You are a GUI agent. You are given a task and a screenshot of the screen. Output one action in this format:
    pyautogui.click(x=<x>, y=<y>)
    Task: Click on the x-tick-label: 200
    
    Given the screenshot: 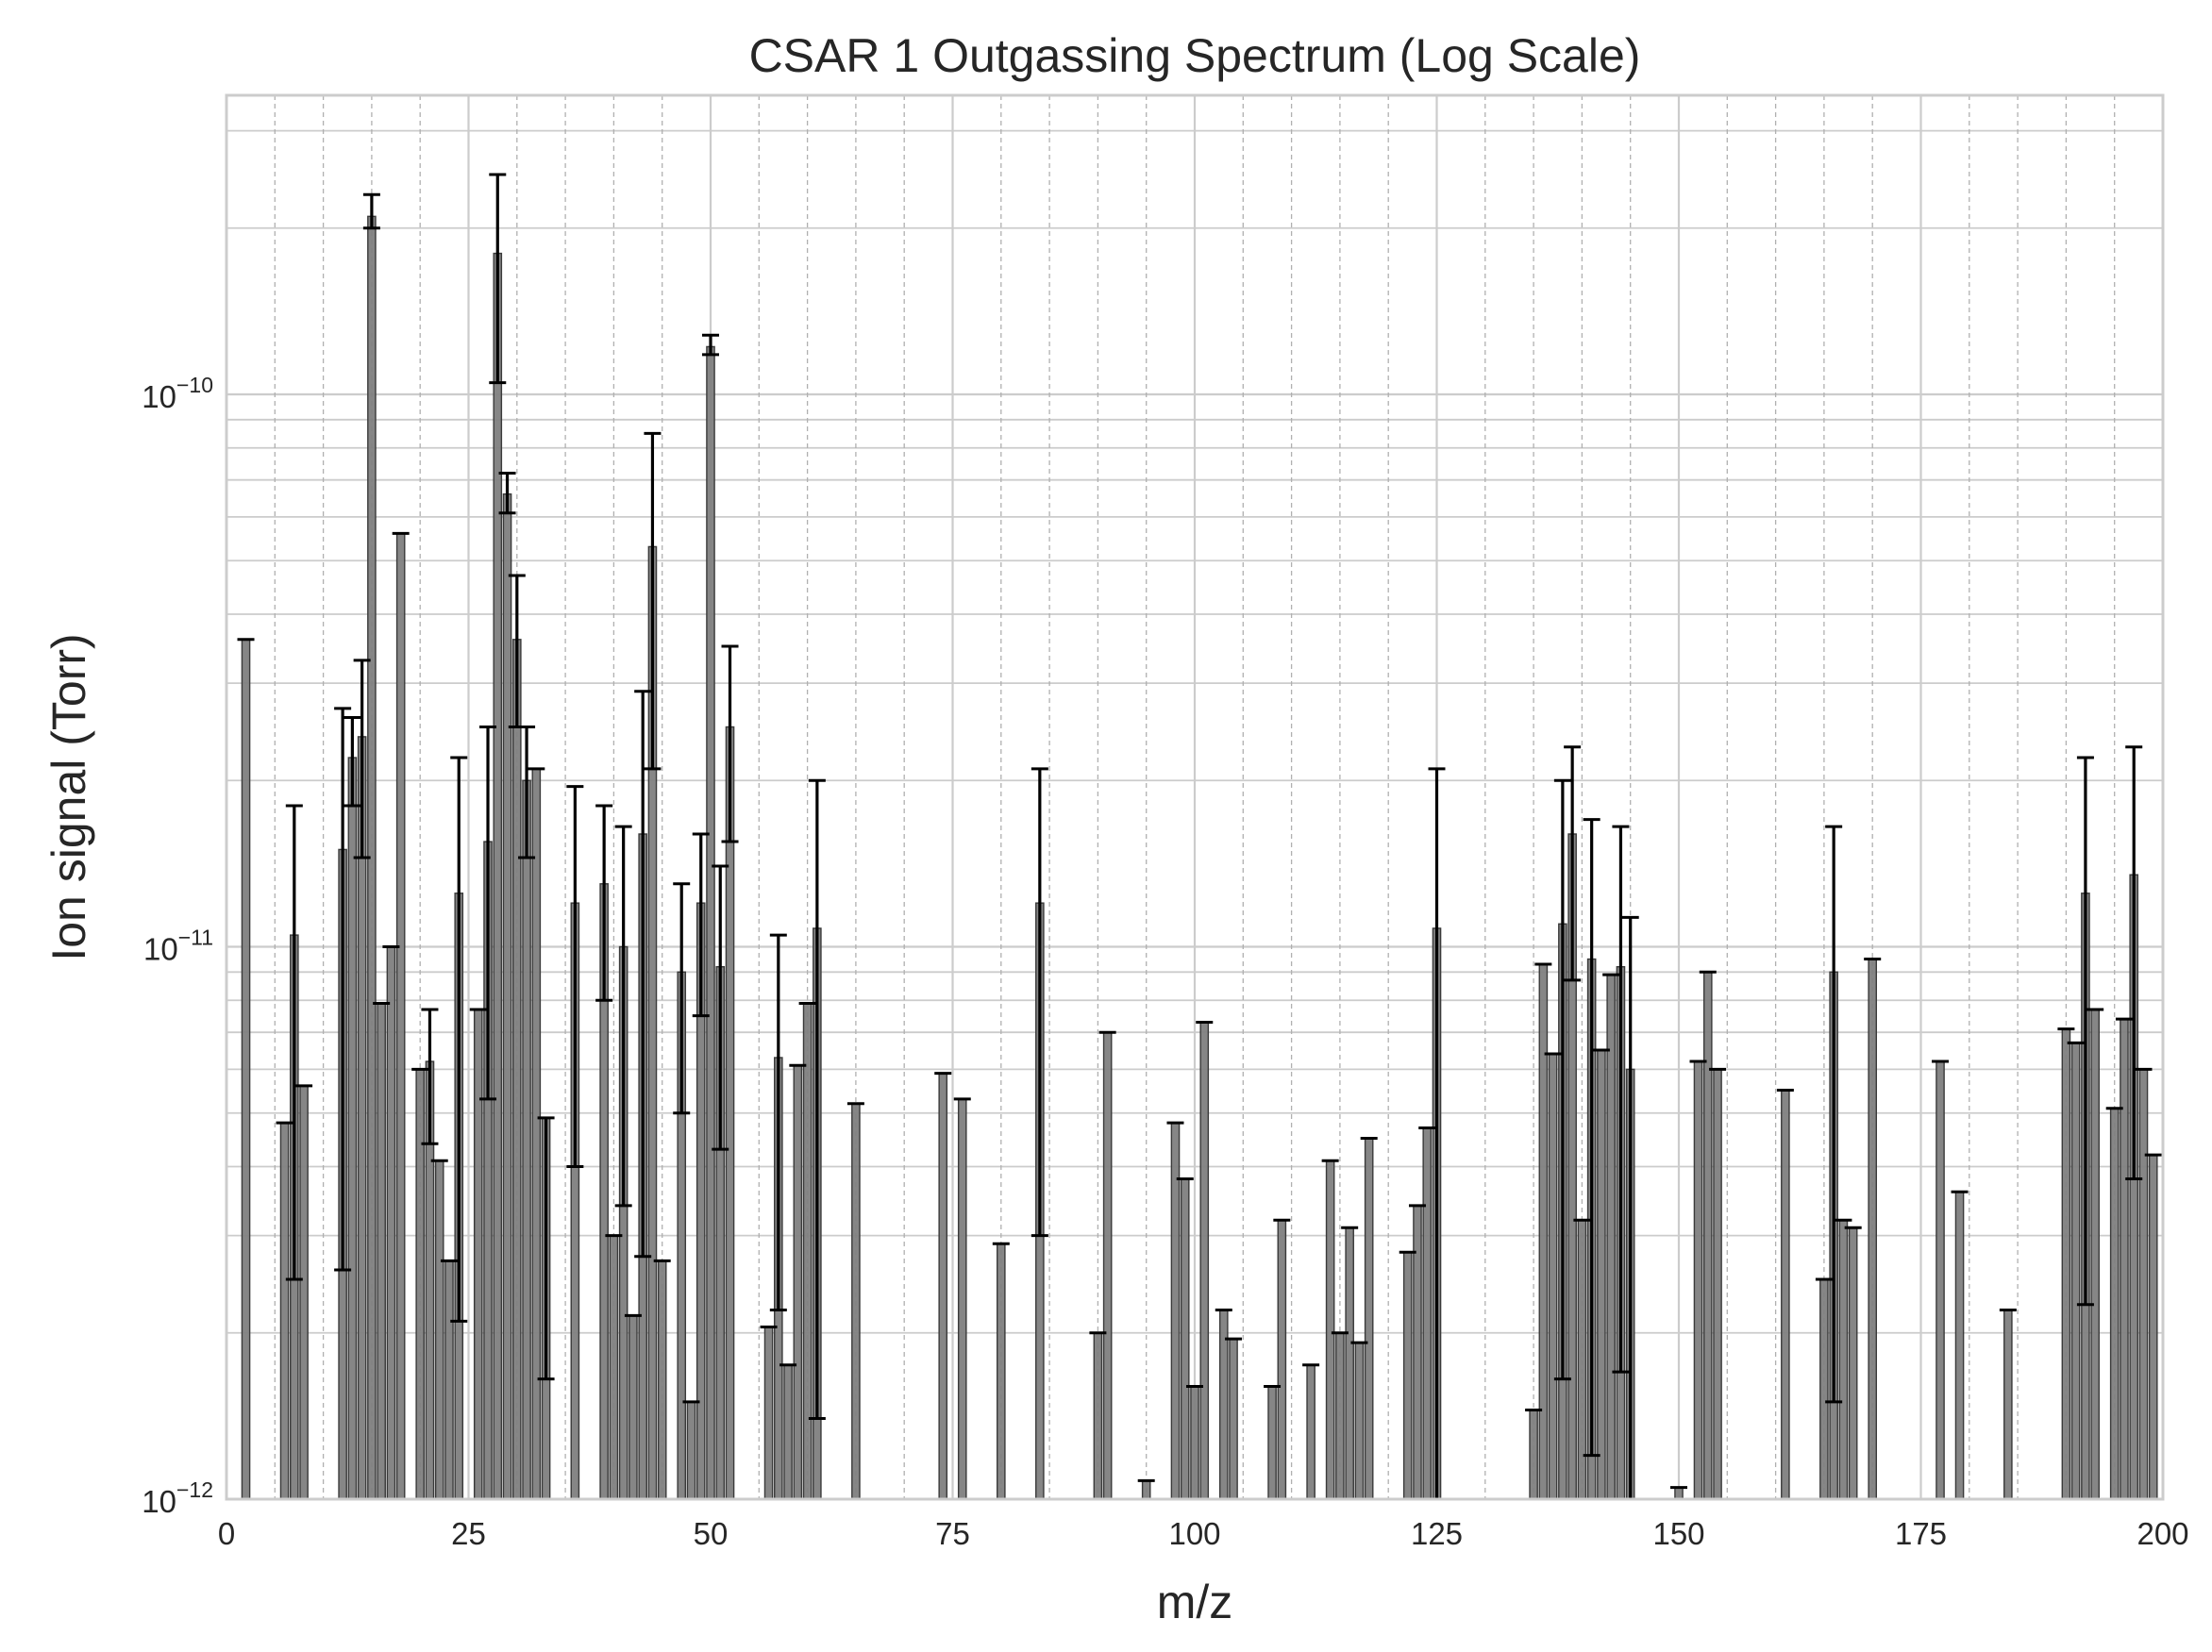 What is the action you would take?
    pyautogui.click(x=2162, y=1533)
    